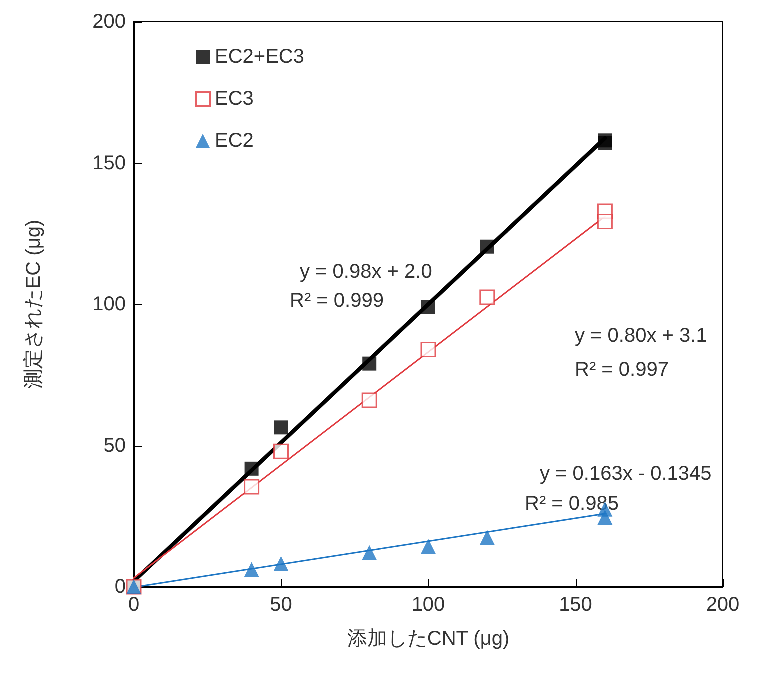 This screenshot has height=685, width=760. What do you see at coordinates (115, 445) in the screenshot?
I see `y-tick-label: 50` at bounding box center [115, 445].